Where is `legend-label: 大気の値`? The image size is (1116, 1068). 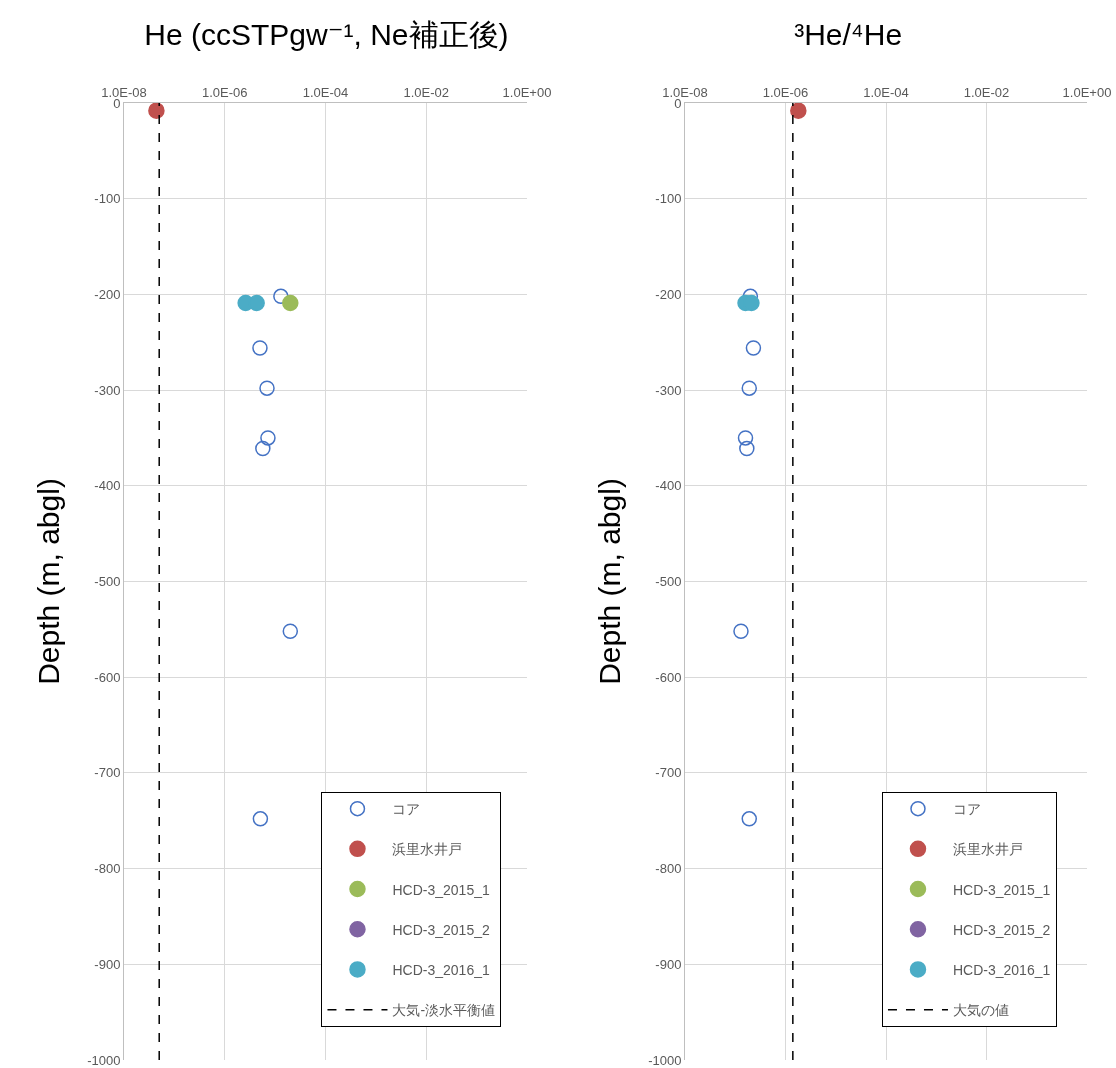
legend-label: 大気の値 is located at coordinates (980, 1010).